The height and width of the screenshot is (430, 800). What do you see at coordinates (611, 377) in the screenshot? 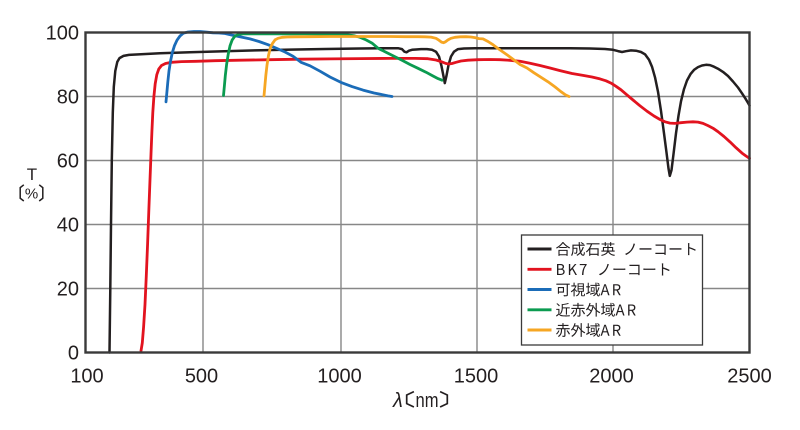
I see `svg-text: 2000` at bounding box center [611, 377].